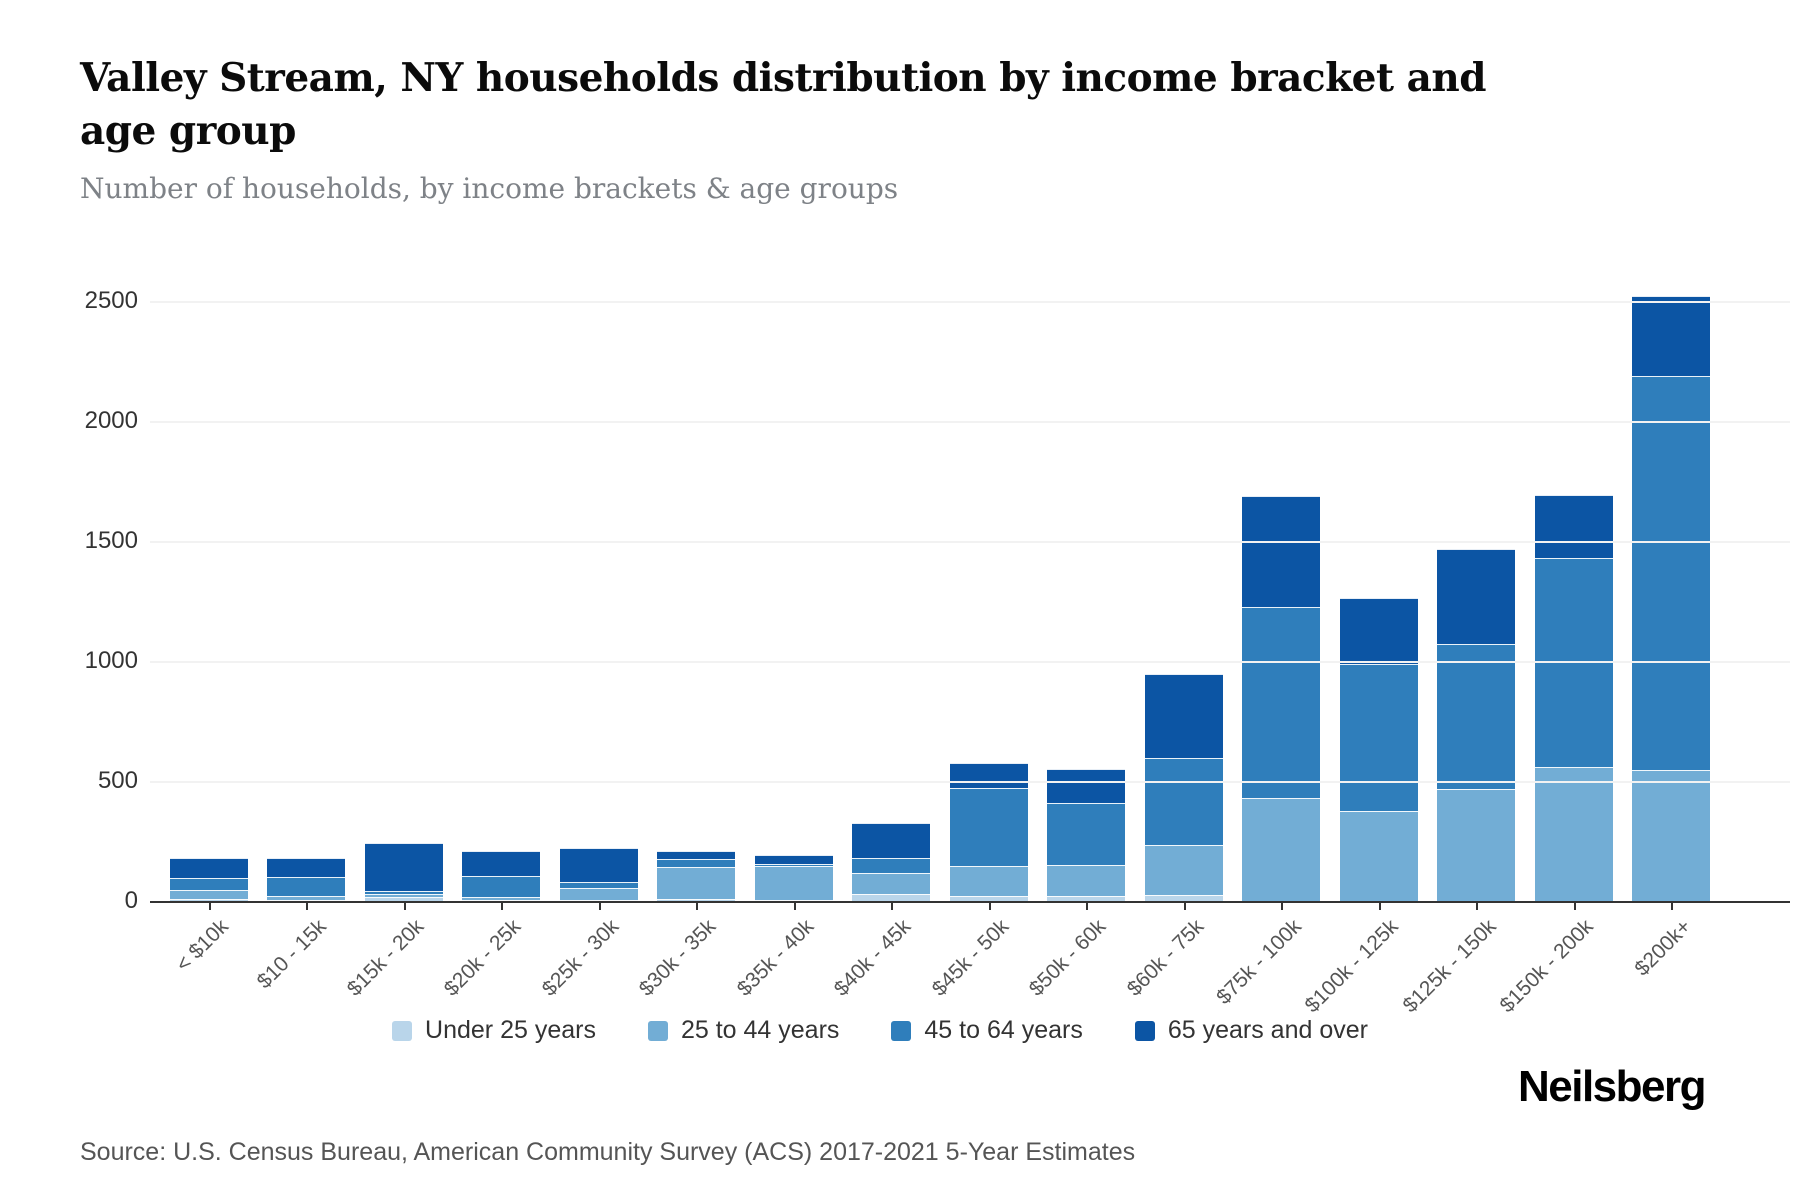  Describe the element at coordinates (580, 958) in the screenshot. I see `x-axis-label: $25k - 30k` at that location.